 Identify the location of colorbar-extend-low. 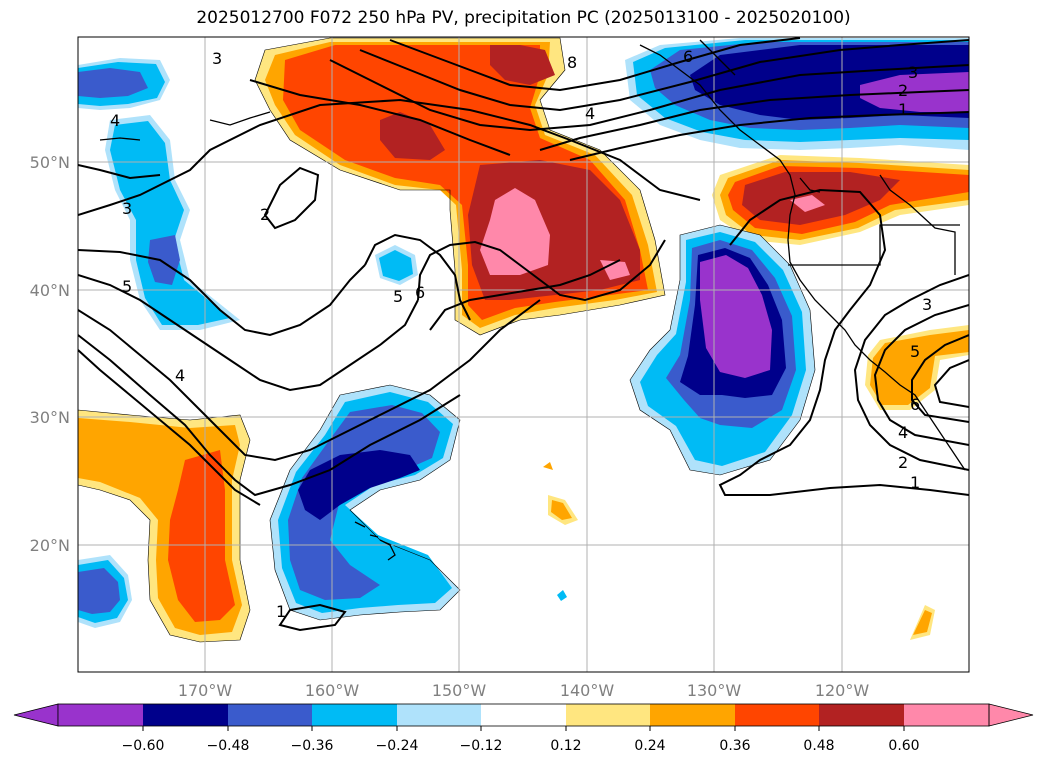
(36, 715).